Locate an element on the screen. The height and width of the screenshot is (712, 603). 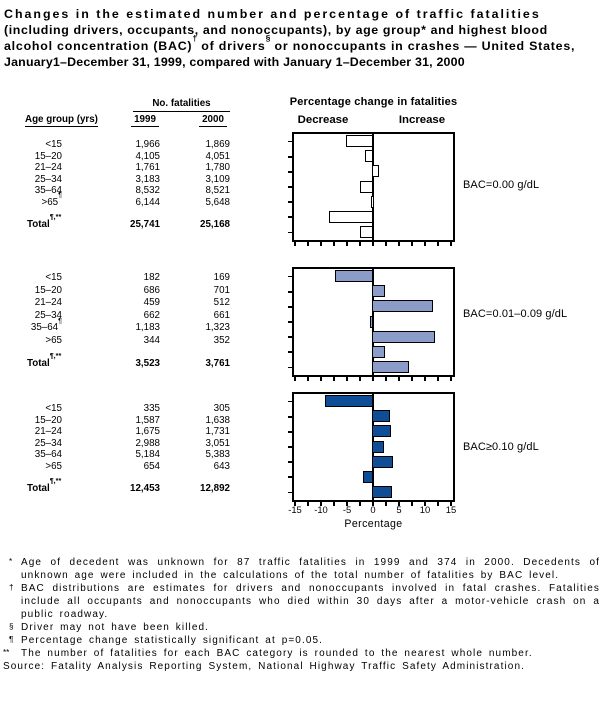
table-row: >65 654 643 is located at coordinates (120, 467).